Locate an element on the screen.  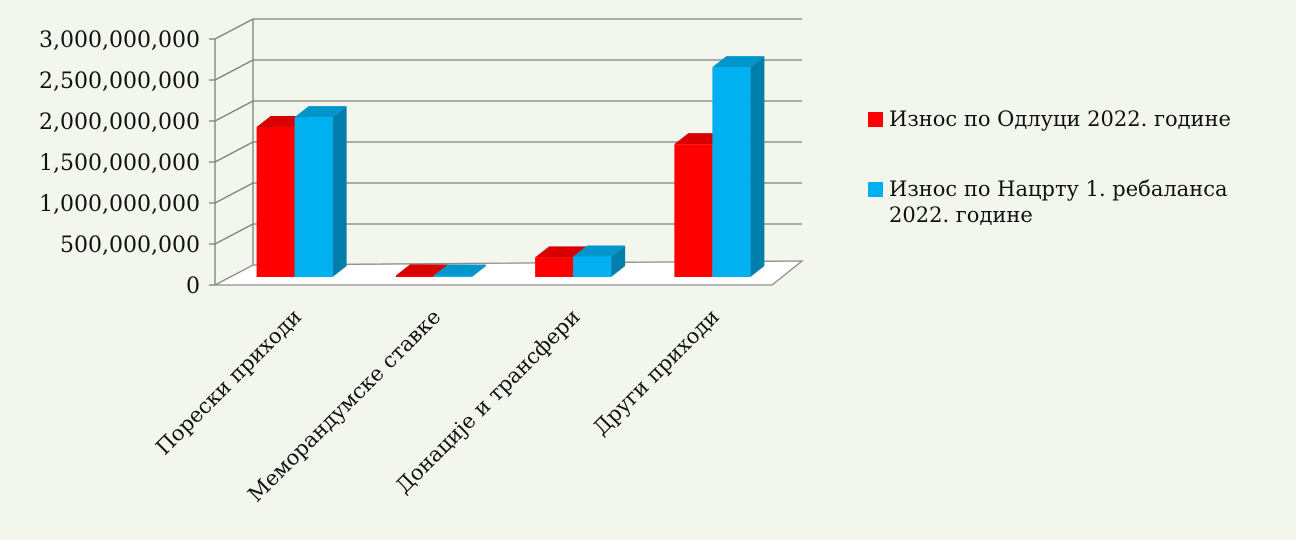
y-tick-label: 2,000,000,000 is located at coordinates (119, 122).